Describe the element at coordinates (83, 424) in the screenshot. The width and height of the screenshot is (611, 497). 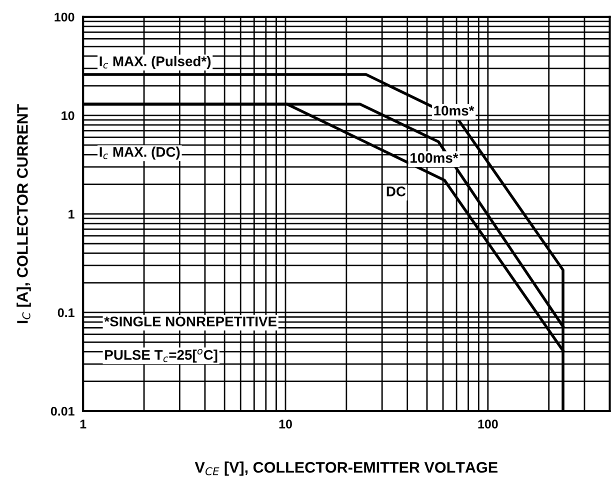
I see `x-tick-label: 1` at that location.